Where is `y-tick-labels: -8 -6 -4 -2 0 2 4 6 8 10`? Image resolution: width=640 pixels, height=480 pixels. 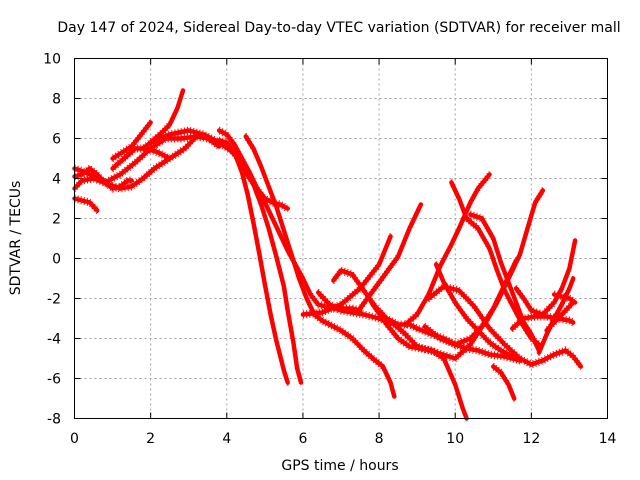
y-tick-labels: -8 -6 -4 -2 0 2 4 6 8 10 is located at coordinates (52, 240).